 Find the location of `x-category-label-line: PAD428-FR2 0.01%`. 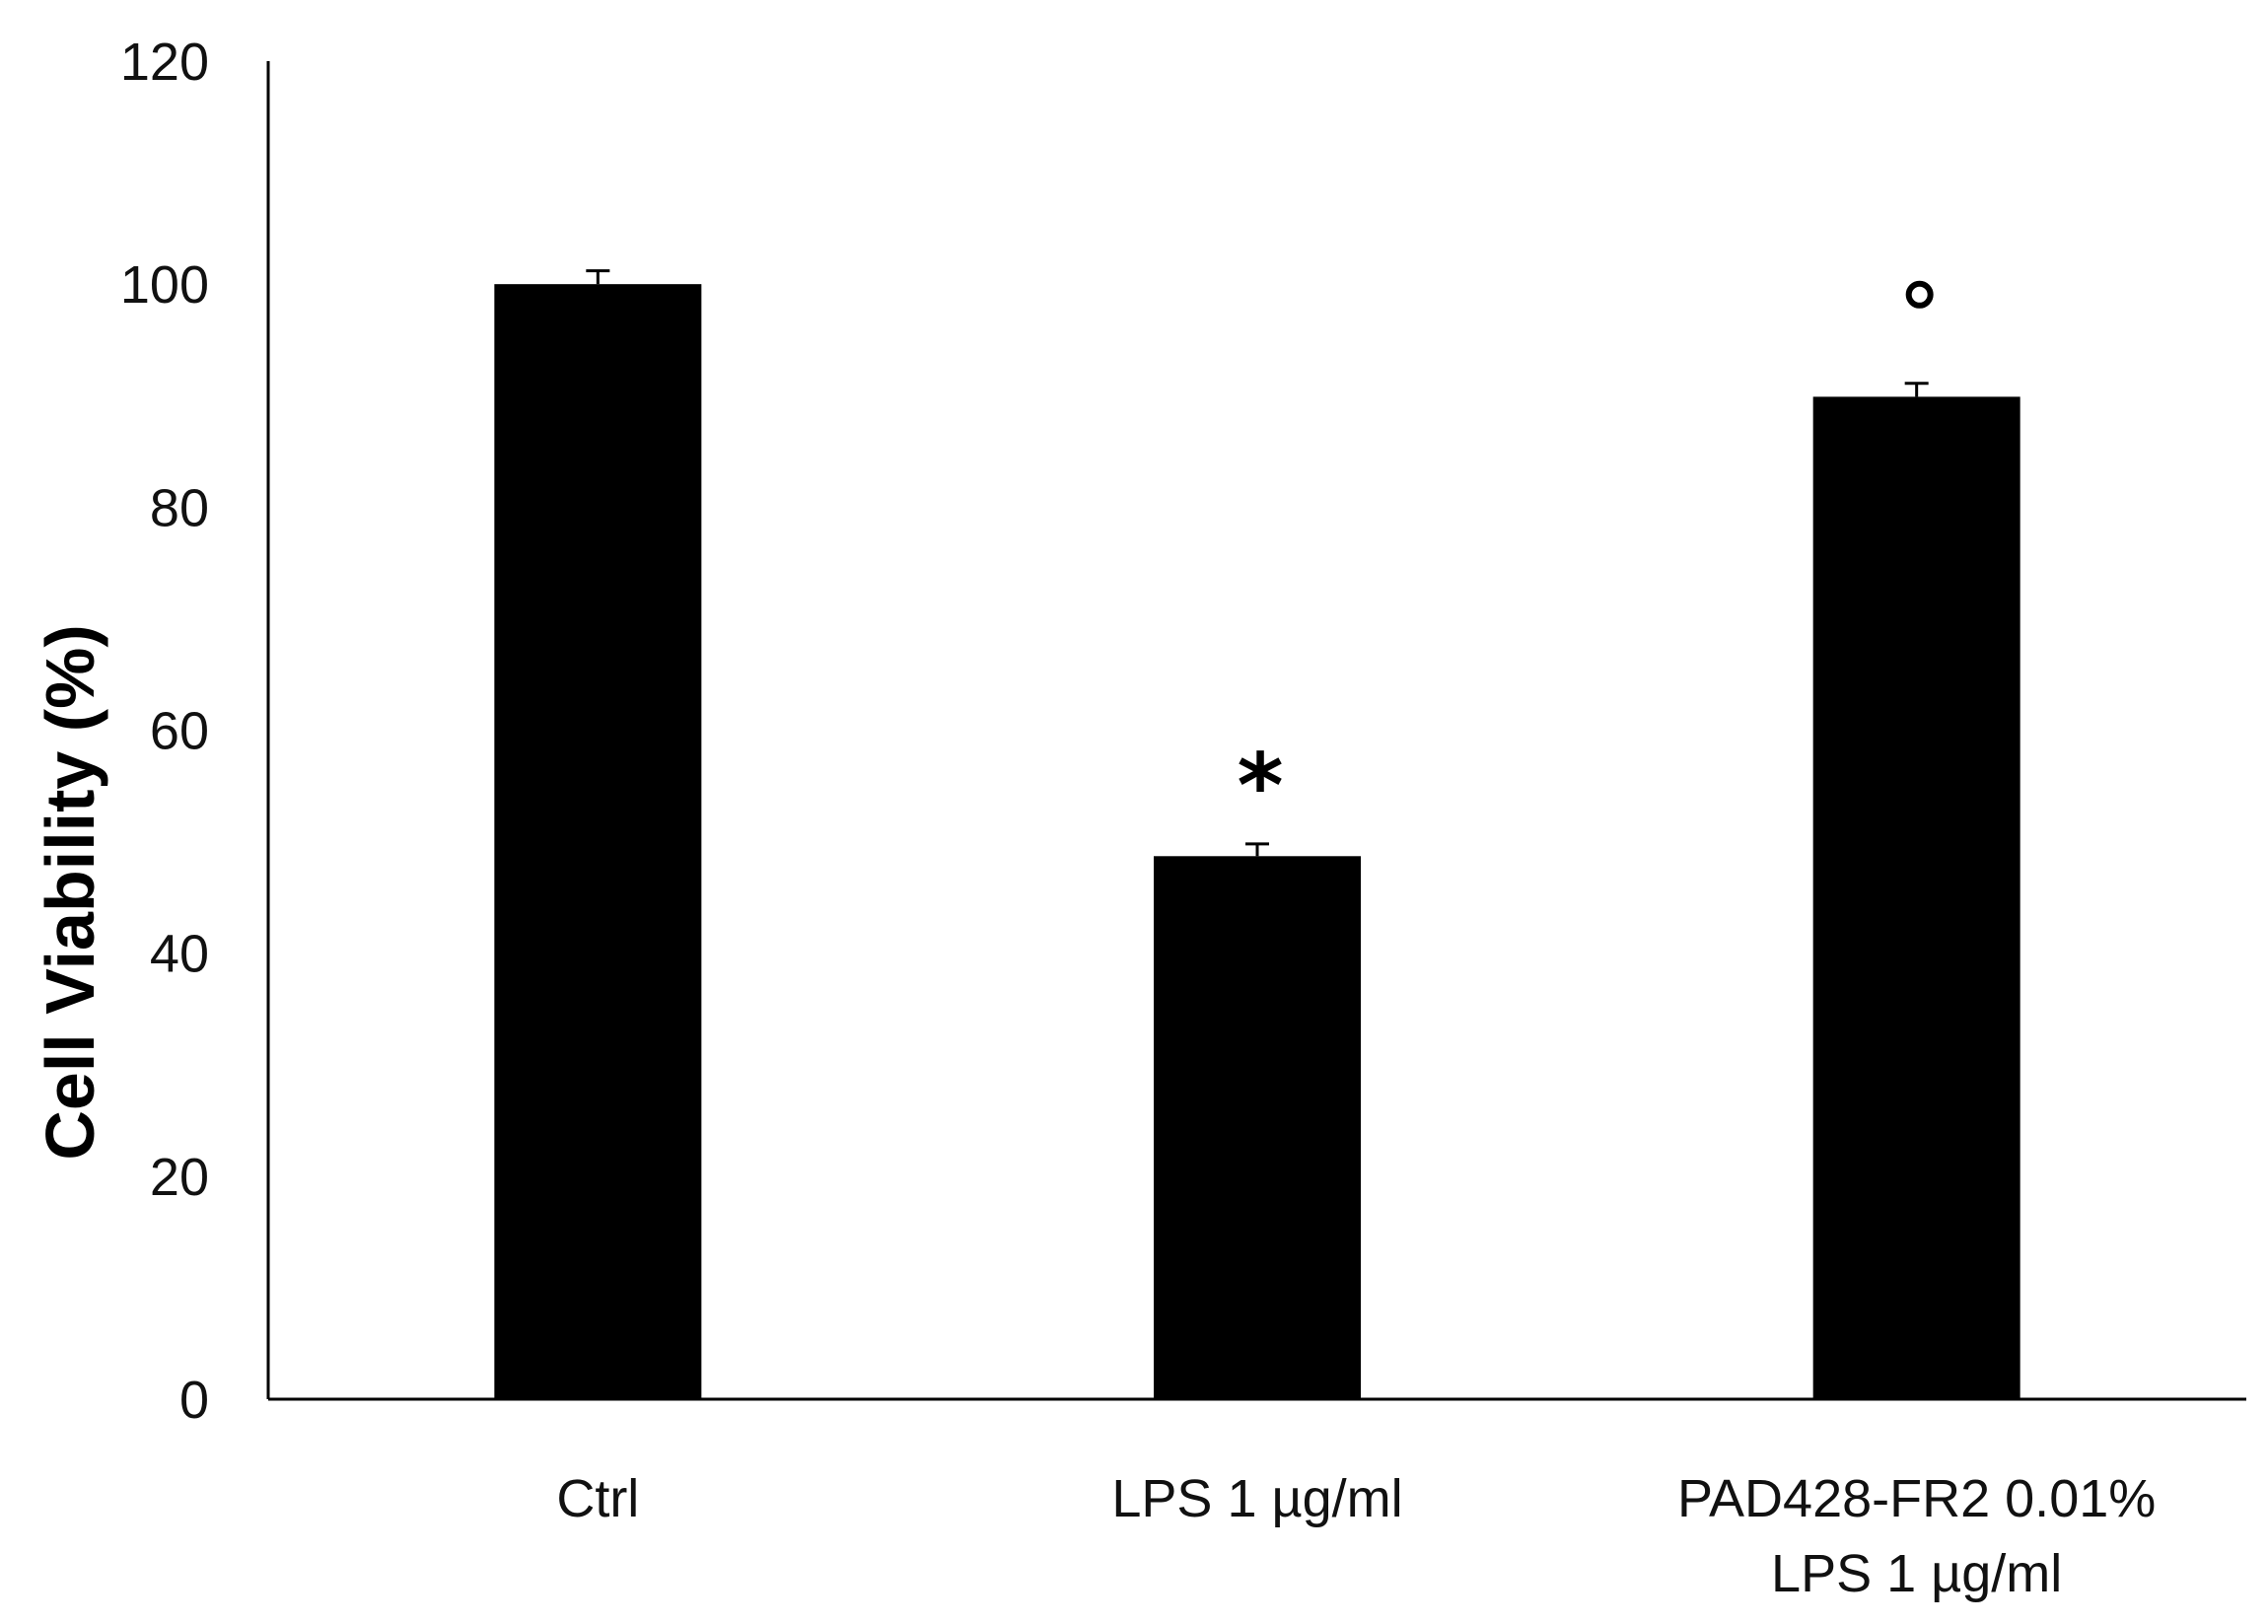

x-category-label-line: PAD428-FR2 0.01% is located at coordinates (1916, 1498).